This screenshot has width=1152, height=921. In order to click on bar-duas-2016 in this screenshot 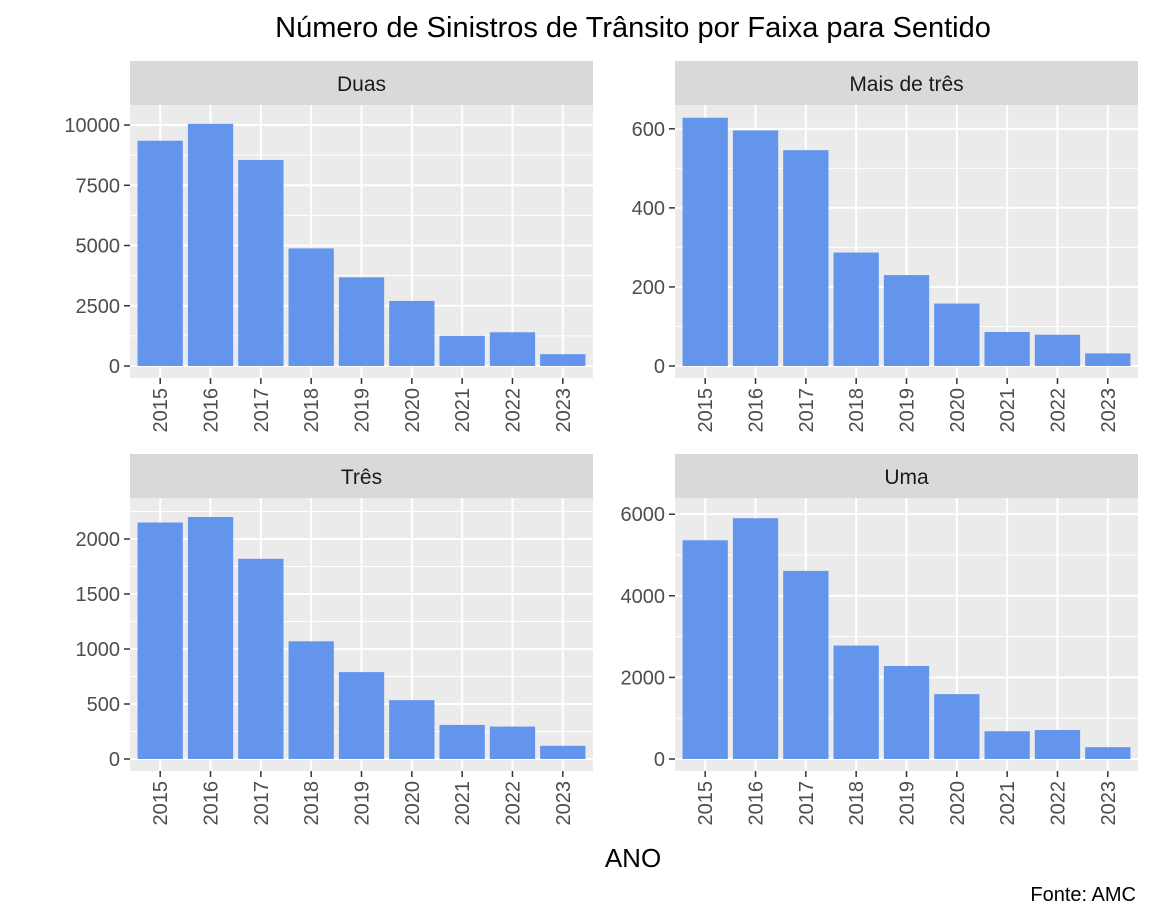, I will do `click(210, 244)`.